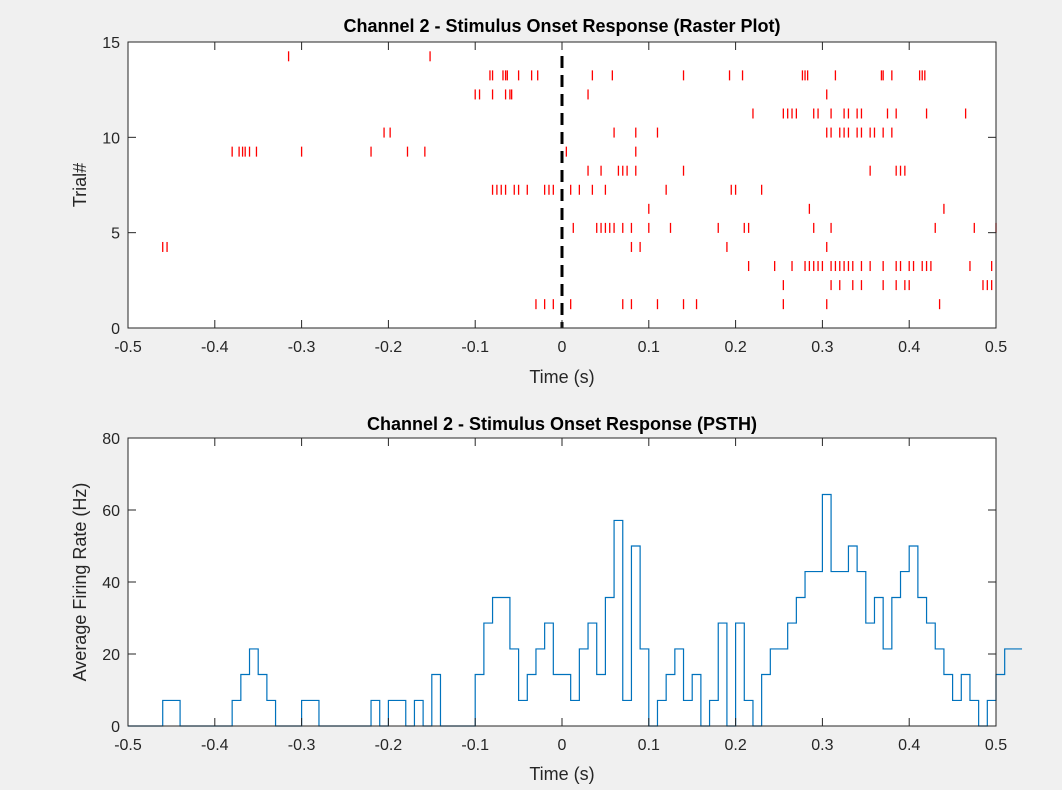 The image size is (1062, 790). What do you see at coordinates (389, 745) in the screenshot?
I see `psth-xtick-label: -0.2` at bounding box center [389, 745].